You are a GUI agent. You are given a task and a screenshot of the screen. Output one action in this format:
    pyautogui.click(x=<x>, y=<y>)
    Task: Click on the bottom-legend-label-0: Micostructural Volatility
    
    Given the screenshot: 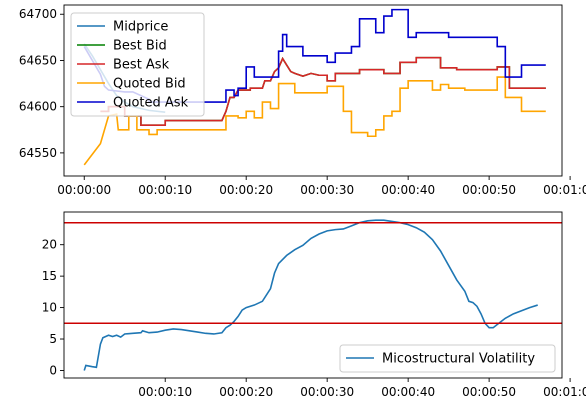 What is the action you would take?
    pyautogui.click(x=458, y=359)
    